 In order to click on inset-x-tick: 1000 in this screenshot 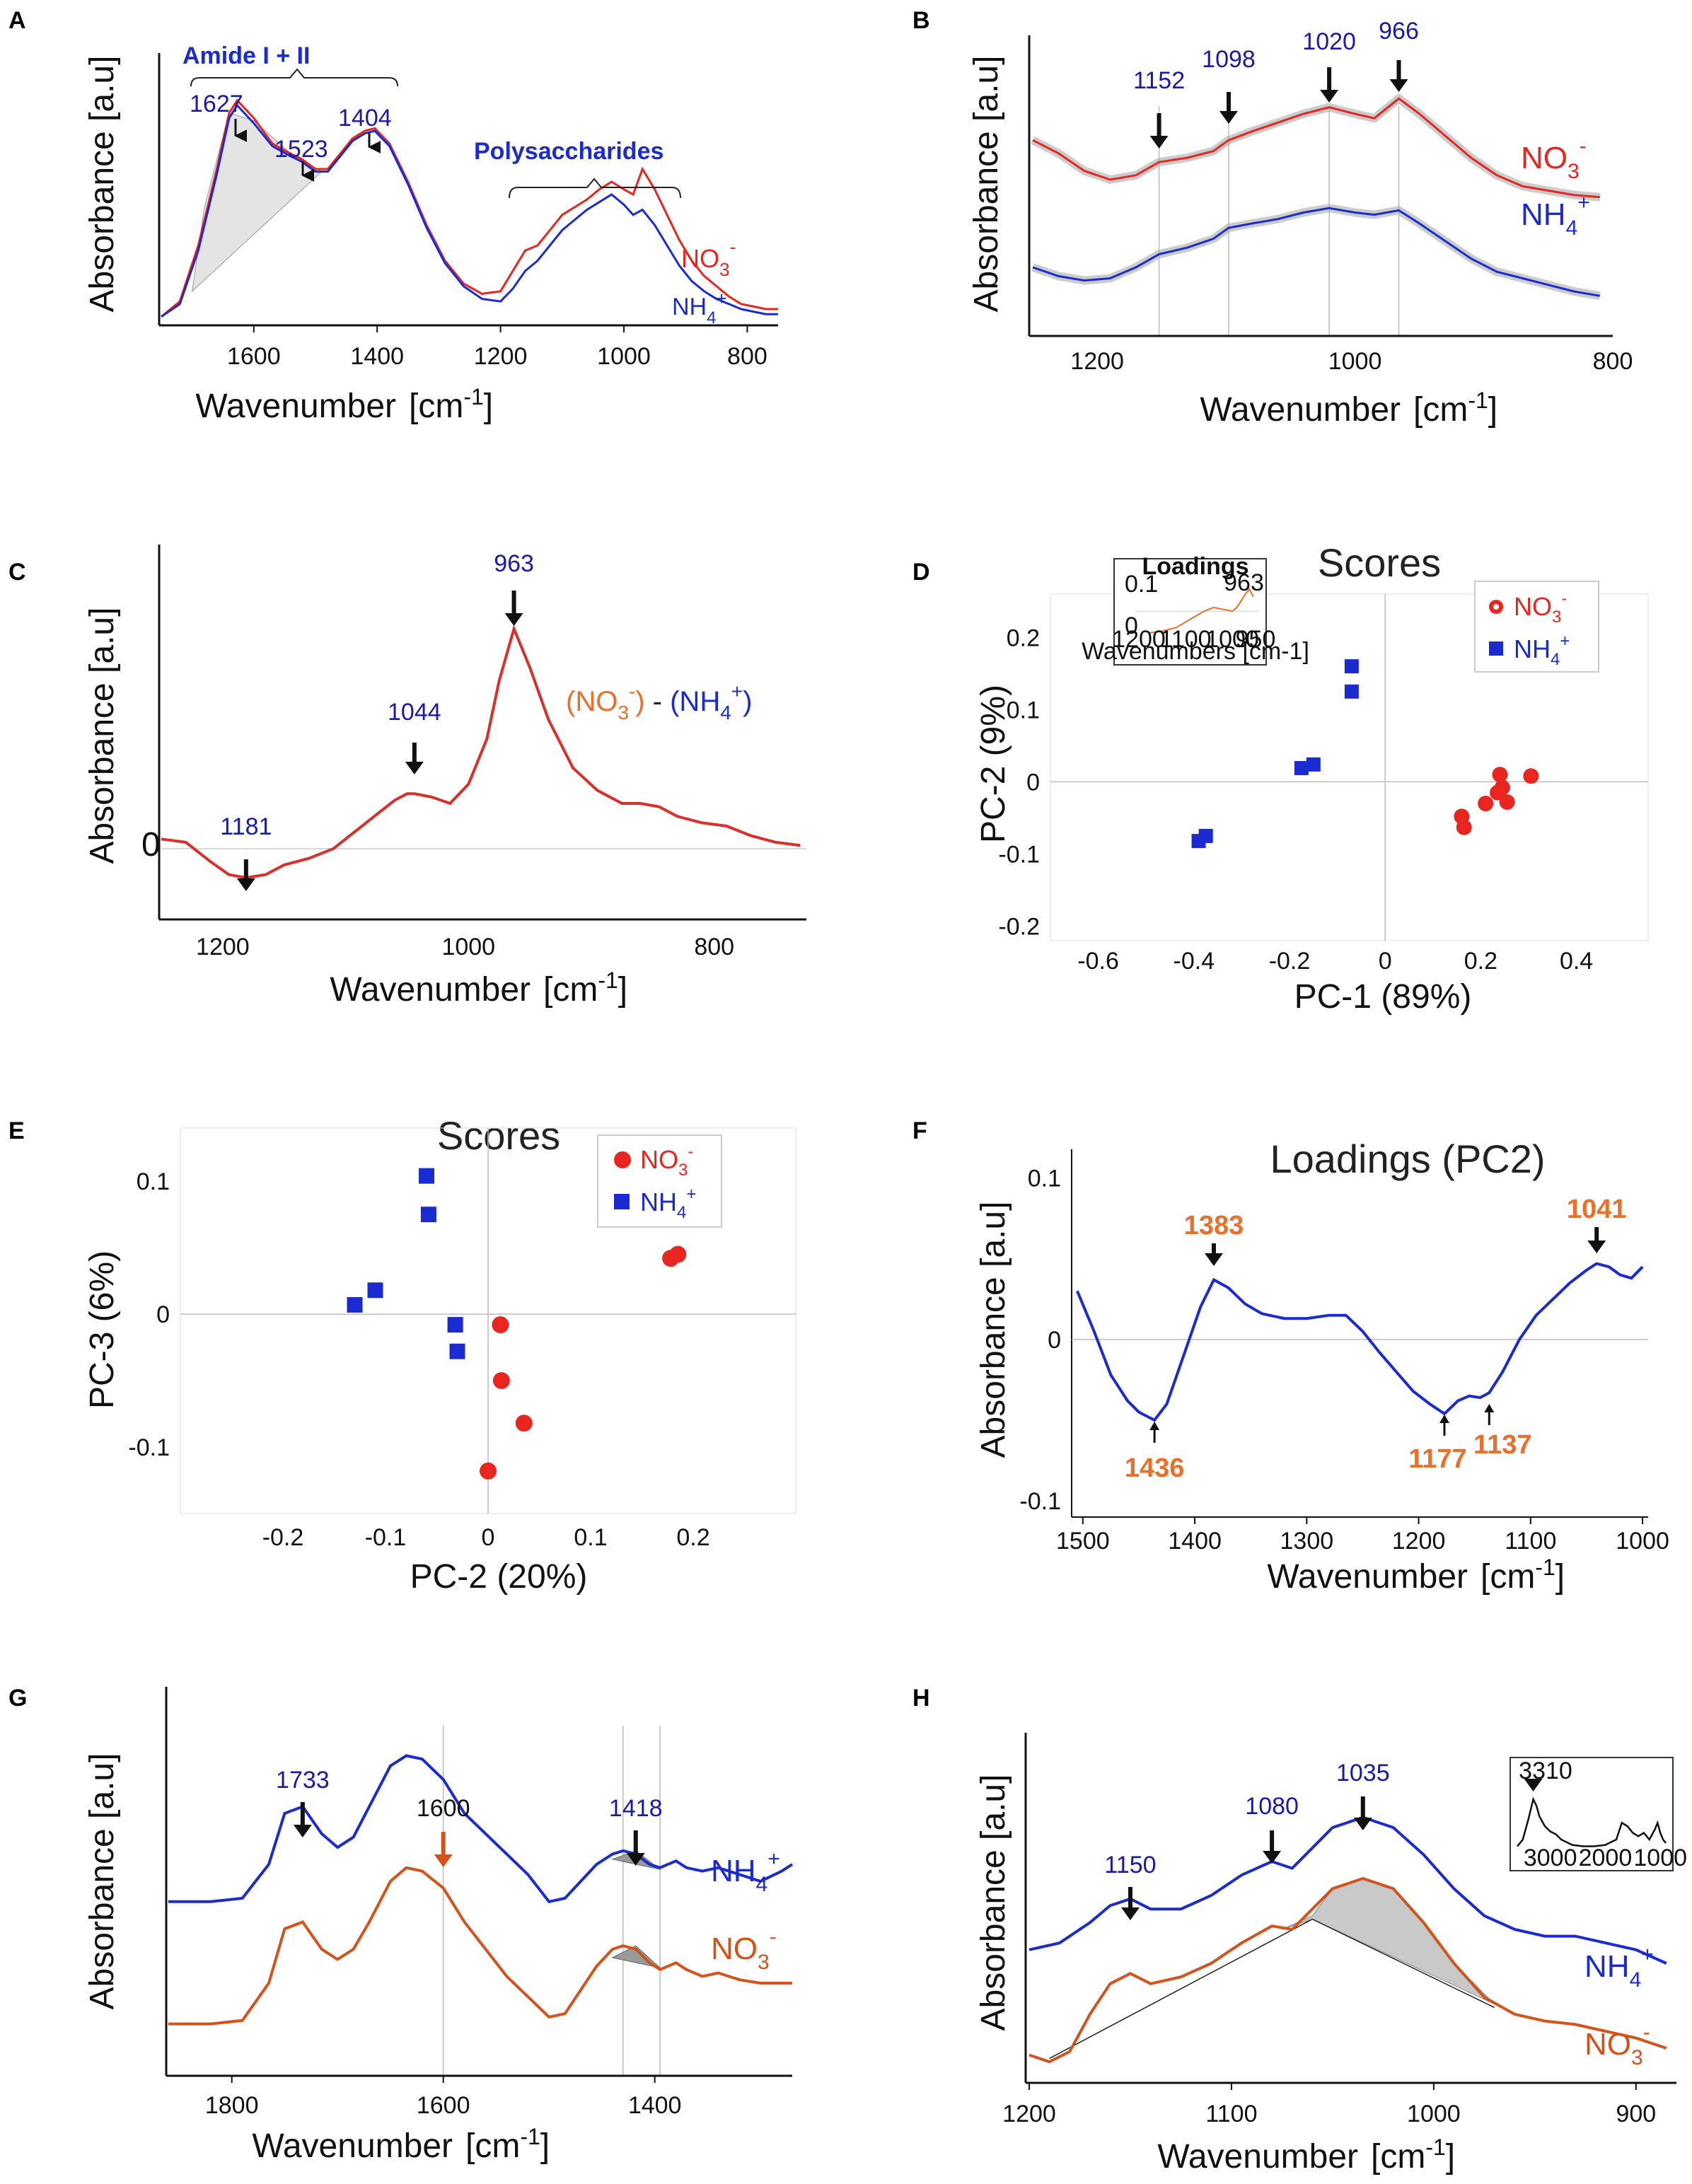, I will do `click(1660, 1858)`.